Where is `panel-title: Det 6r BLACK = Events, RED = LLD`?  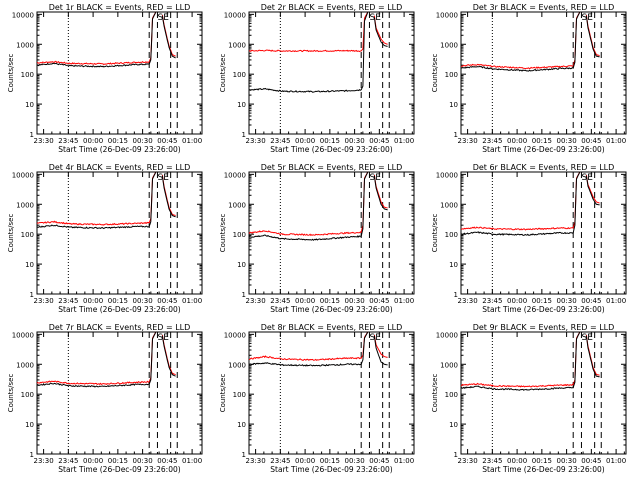
panel-title: Det 6r BLACK = Events, RED = LLD is located at coordinates (544, 167).